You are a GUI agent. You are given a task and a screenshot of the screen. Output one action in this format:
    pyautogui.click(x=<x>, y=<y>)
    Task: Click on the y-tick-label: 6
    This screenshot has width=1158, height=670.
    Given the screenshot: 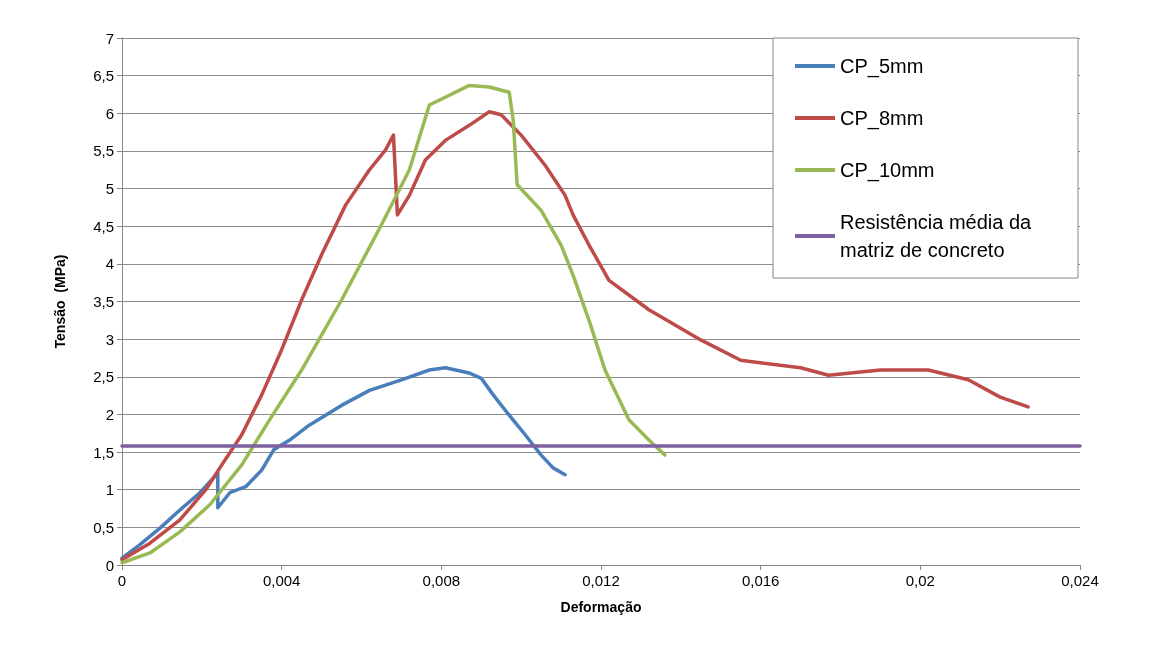 What is the action you would take?
    pyautogui.click(x=109, y=113)
    